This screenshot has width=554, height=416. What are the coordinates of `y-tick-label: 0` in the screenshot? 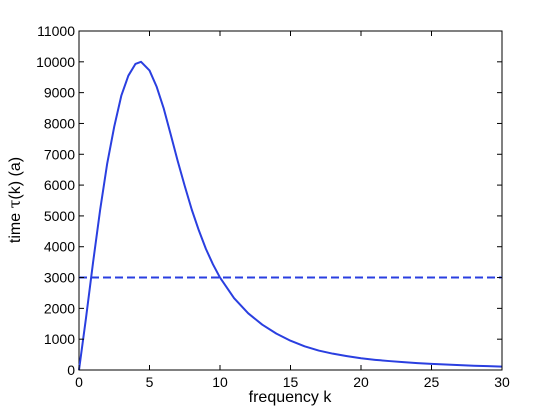 It's located at (71, 370).